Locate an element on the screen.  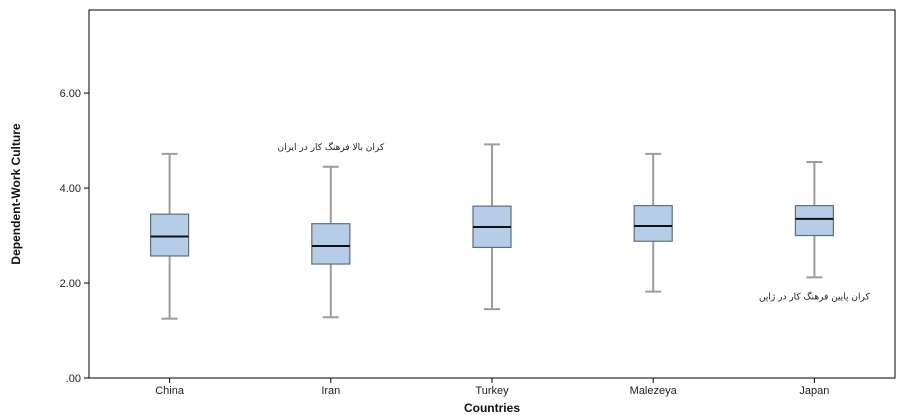
x-tick-label: Iran is located at coordinates (330, 391).